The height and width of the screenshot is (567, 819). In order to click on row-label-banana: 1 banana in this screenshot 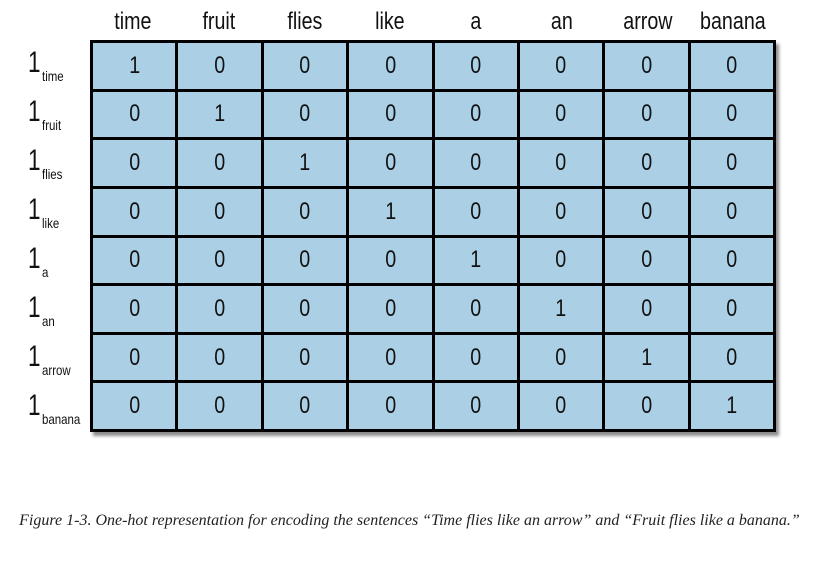, I will do `click(59, 407)`.